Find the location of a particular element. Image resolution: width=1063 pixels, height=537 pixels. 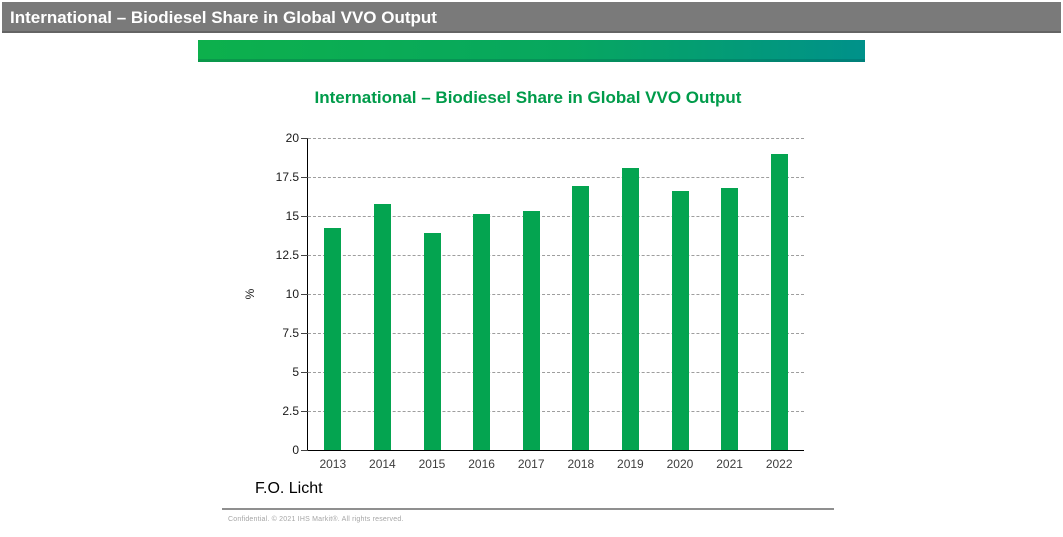

y-tick-mark-7.5 is located at coordinates (304, 333).